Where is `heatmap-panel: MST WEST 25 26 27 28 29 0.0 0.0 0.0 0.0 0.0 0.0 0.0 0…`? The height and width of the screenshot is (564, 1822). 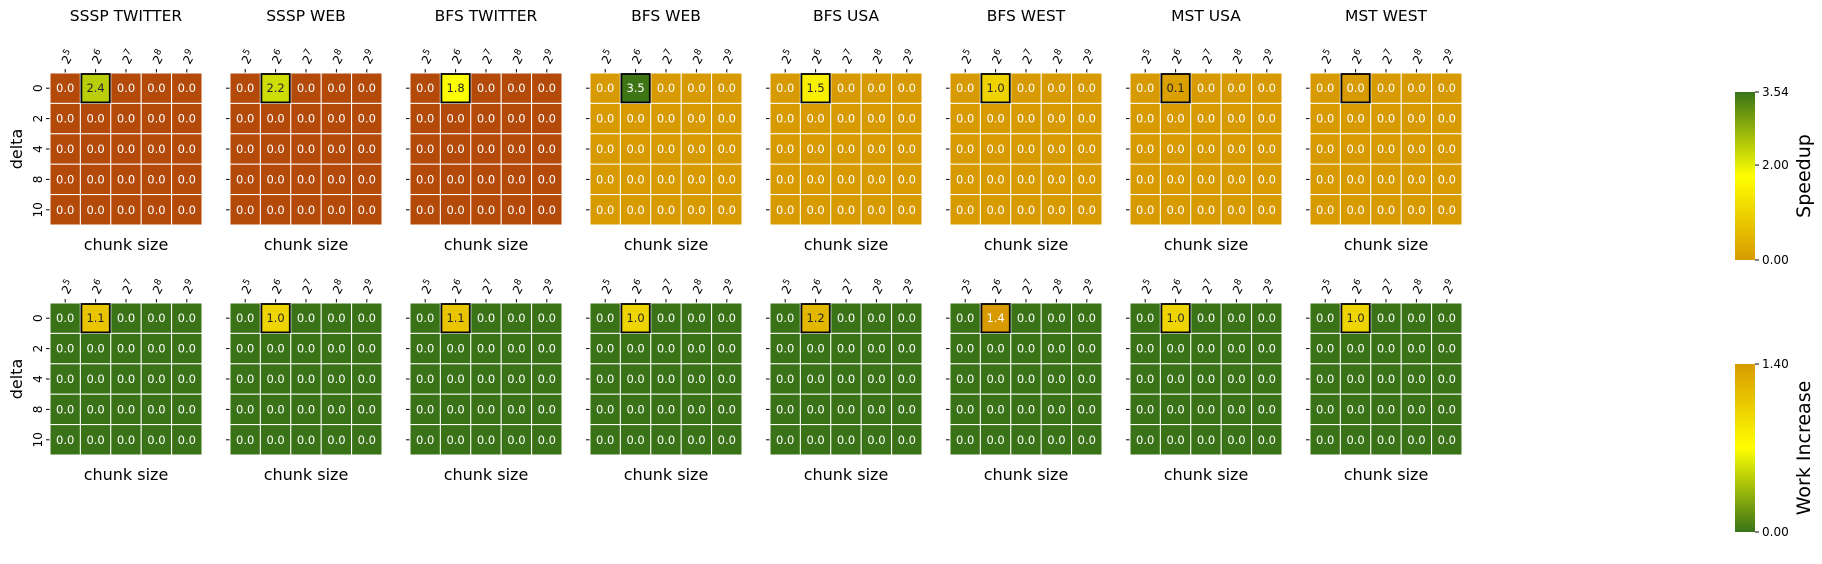
heatmap-panel: MST WEST 25 26 27 28 29 0.0 0.0 0.0 0.0 0.0 0.0 0.0 0… is located at coordinates (1384, 130).